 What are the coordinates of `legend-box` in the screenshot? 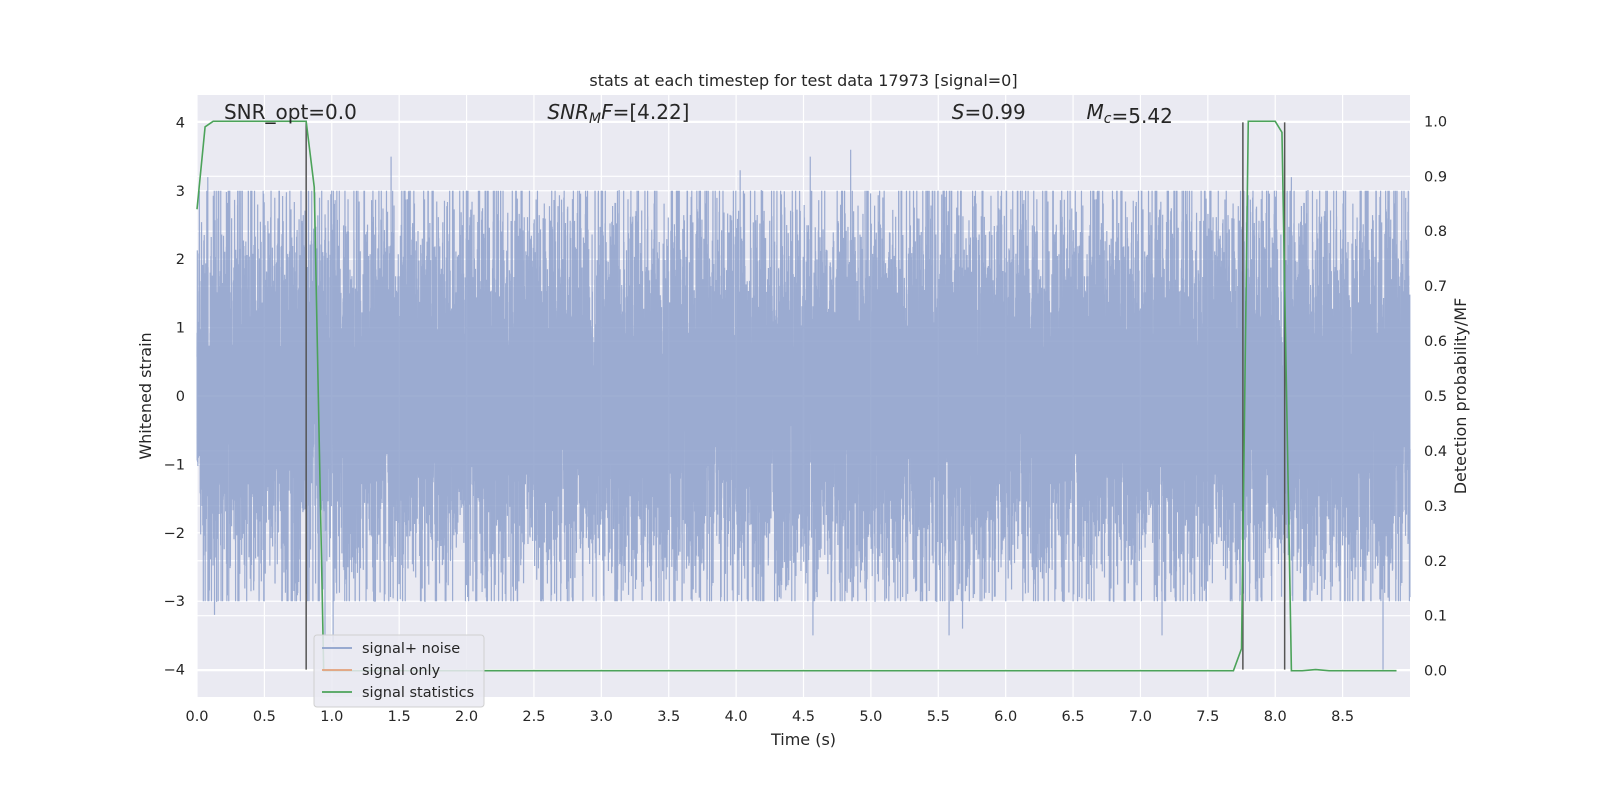 It's located at (399, 671).